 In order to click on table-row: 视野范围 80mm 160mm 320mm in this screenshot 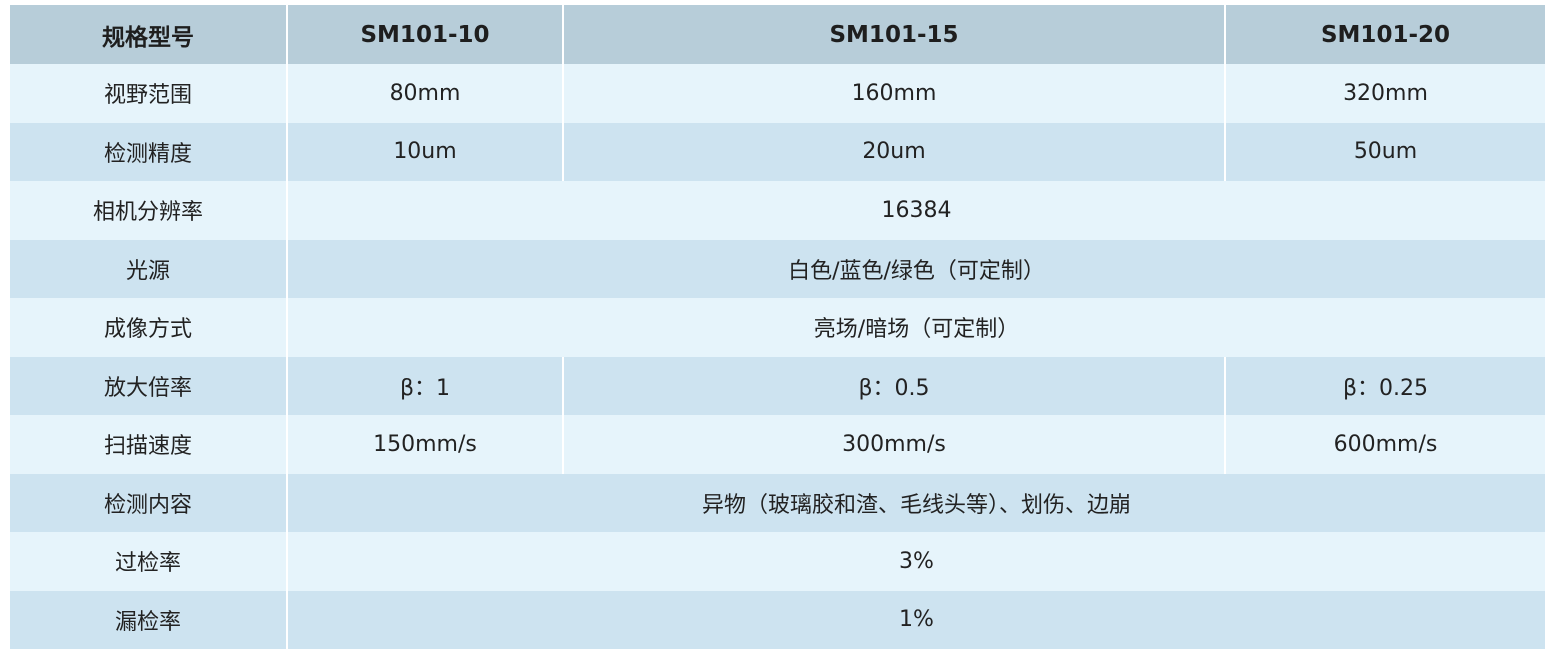, I will do `click(777, 93)`.